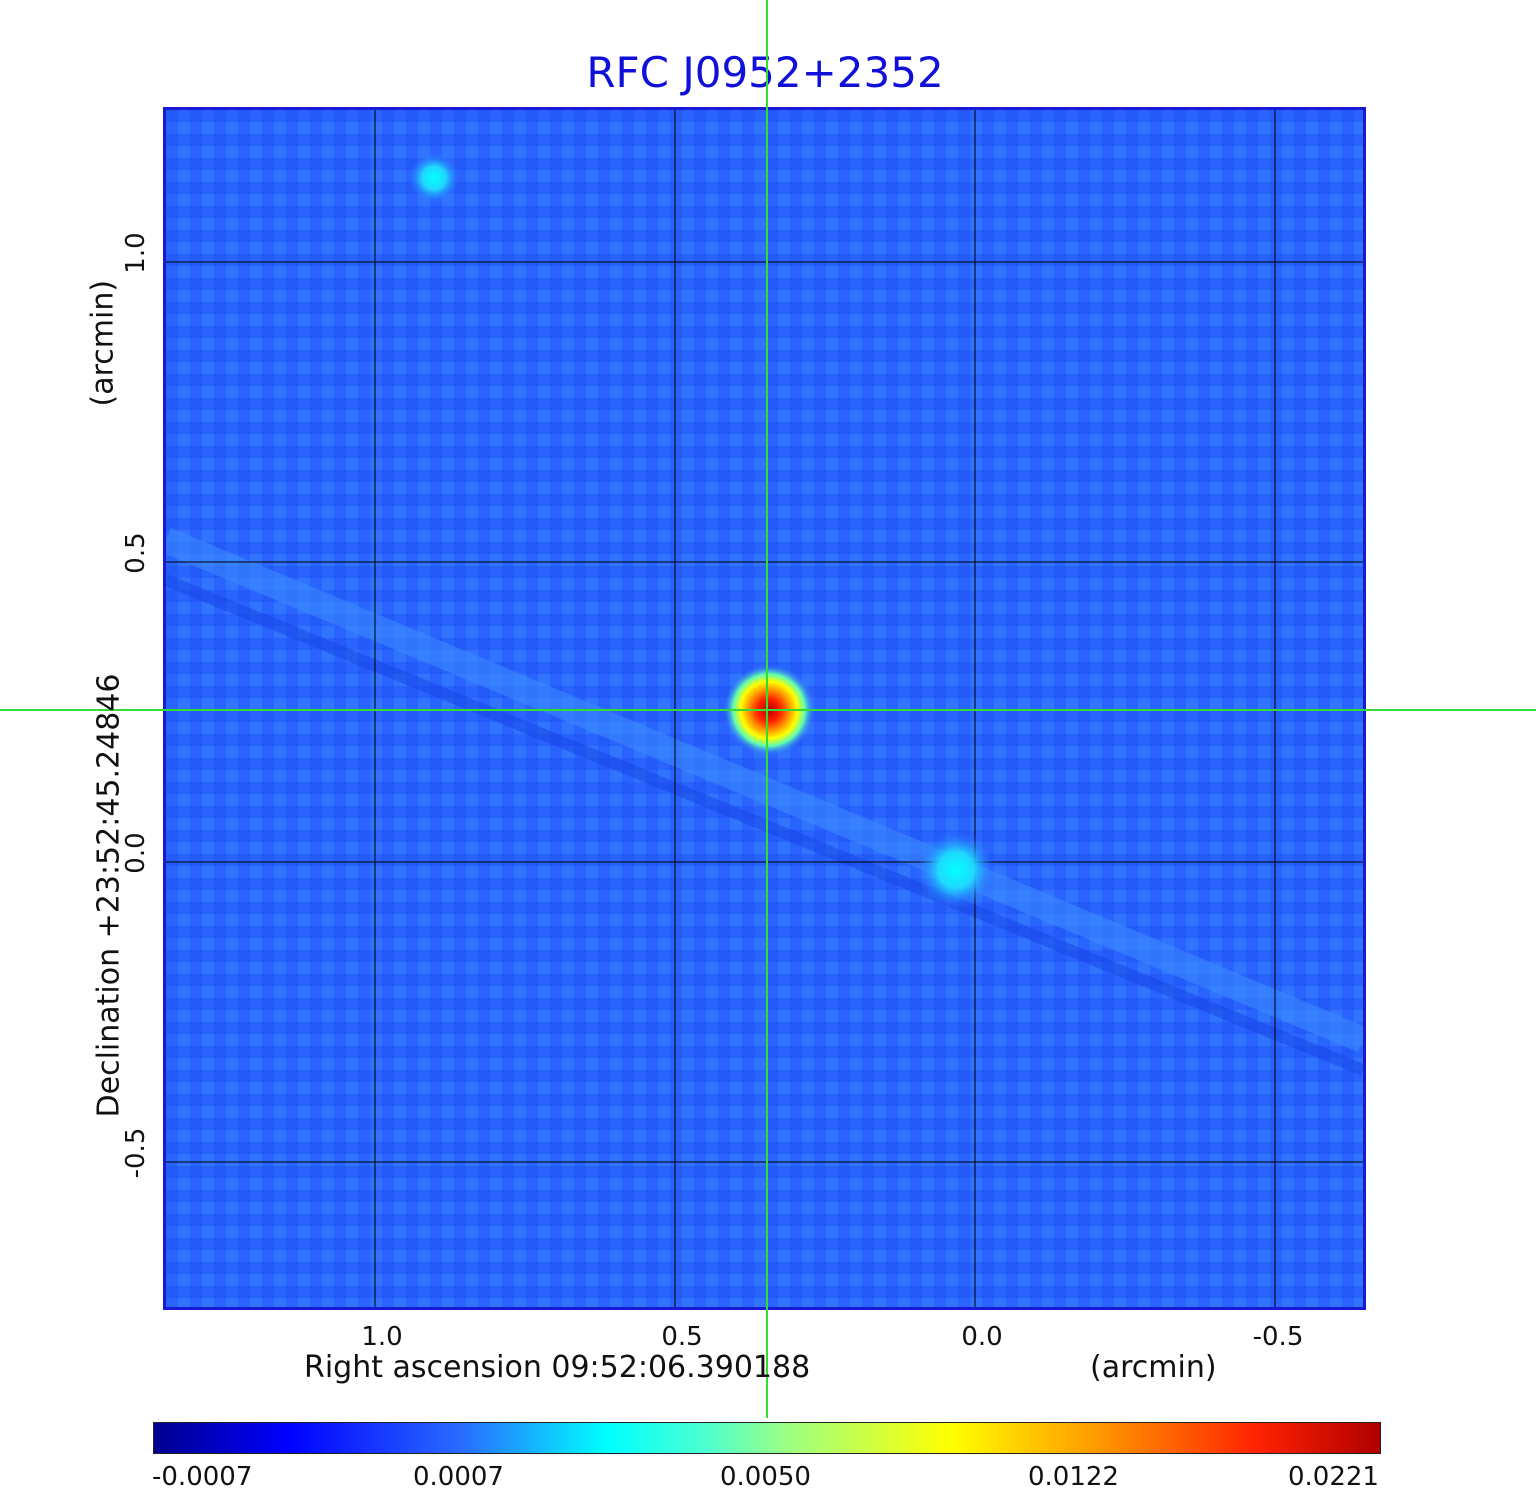 Image resolution: width=1536 pixels, height=1511 pixels. What do you see at coordinates (1278, 1337) in the screenshot?
I see `x-tick-label: -0.5` at bounding box center [1278, 1337].